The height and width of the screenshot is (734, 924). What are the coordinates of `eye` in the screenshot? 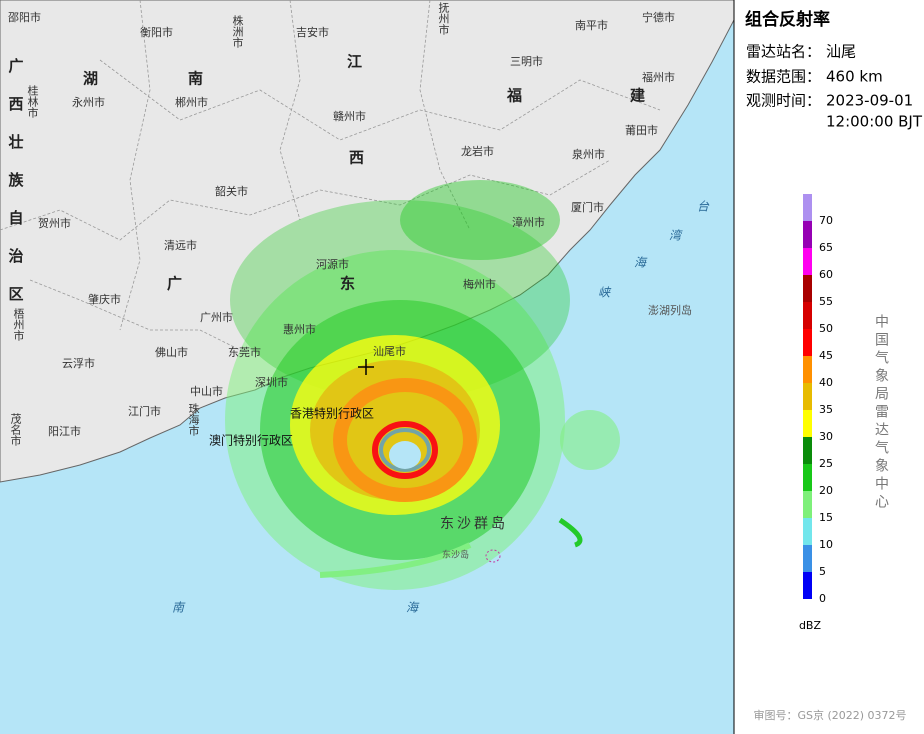 It's located at (405, 455).